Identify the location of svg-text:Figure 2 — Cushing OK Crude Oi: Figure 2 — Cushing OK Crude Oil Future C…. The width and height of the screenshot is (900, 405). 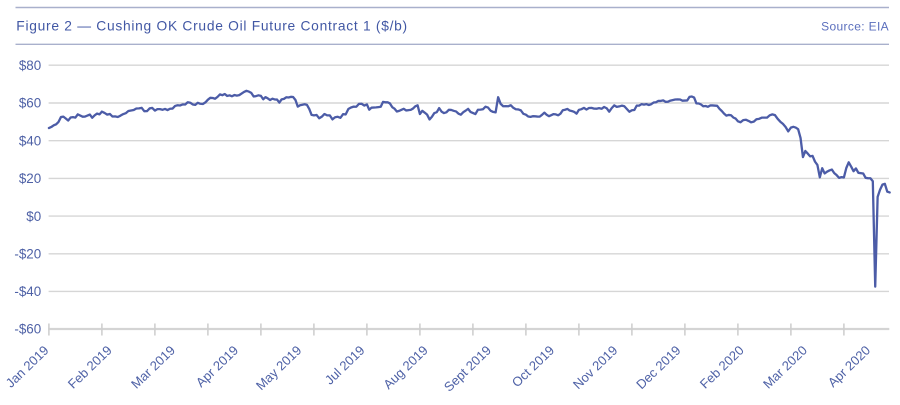
(212, 25).